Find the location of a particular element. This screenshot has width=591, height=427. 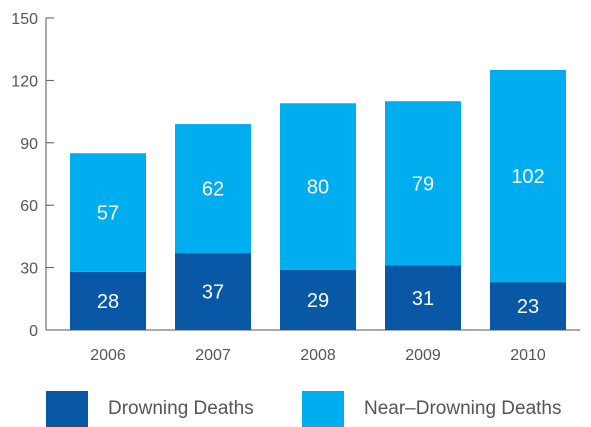

y-tick-label: 120 is located at coordinates (24, 81).